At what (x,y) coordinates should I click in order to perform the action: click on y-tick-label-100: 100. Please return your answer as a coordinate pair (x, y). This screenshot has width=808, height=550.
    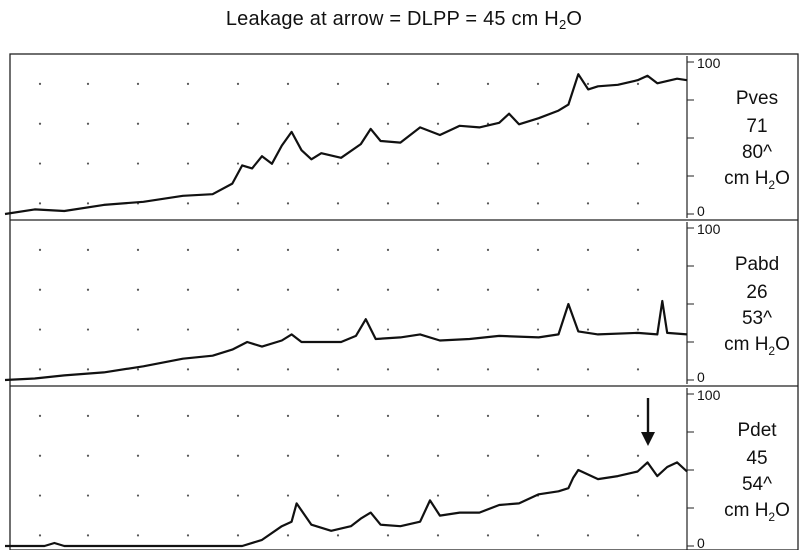
    Looking at the image, I should click on (709, 229).